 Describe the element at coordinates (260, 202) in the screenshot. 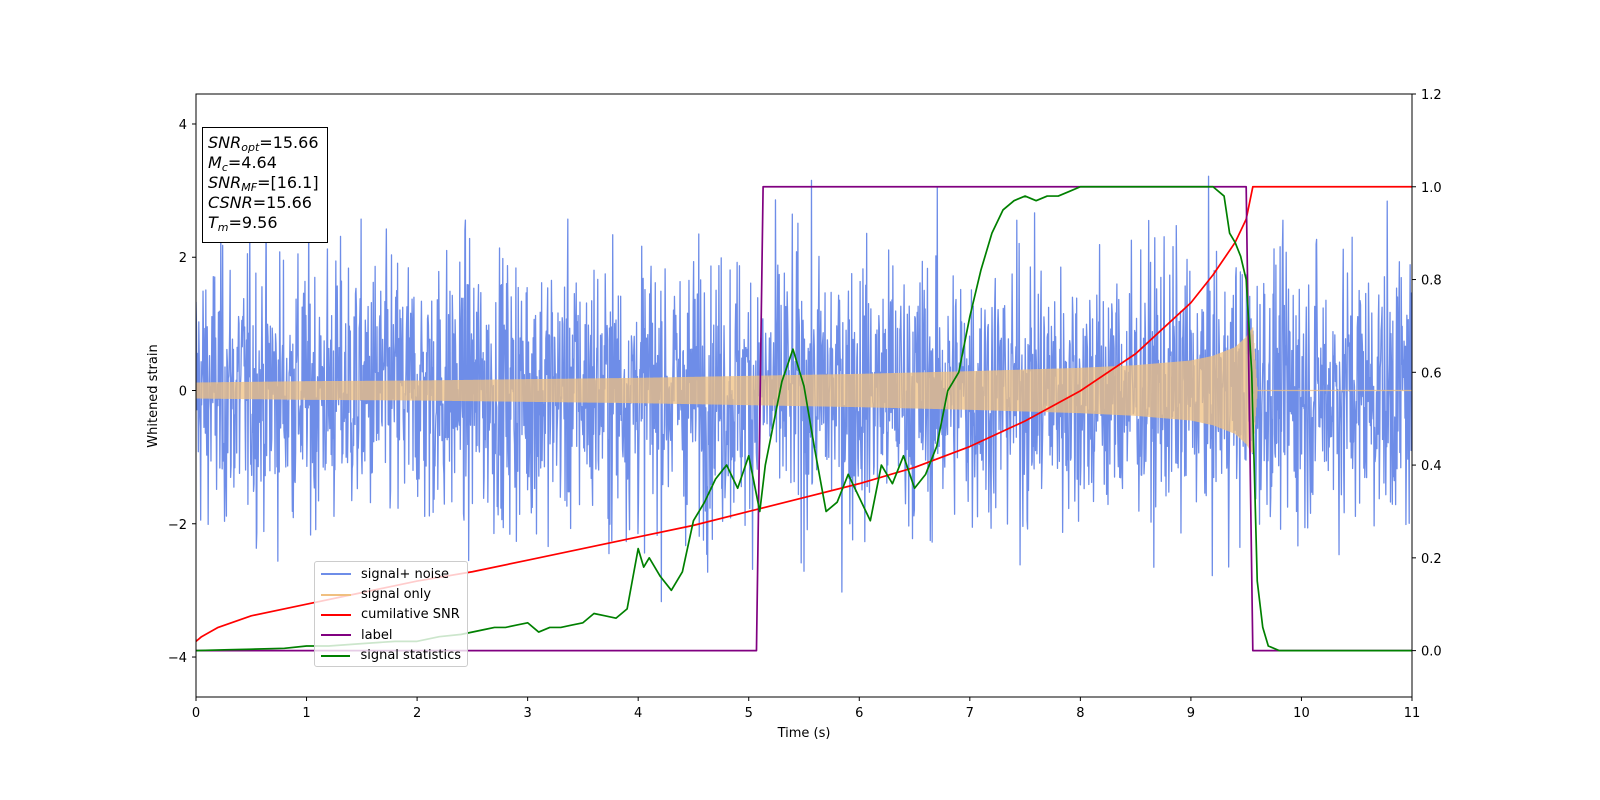

I see `info-csnr: CSNR=15.66` at that location.